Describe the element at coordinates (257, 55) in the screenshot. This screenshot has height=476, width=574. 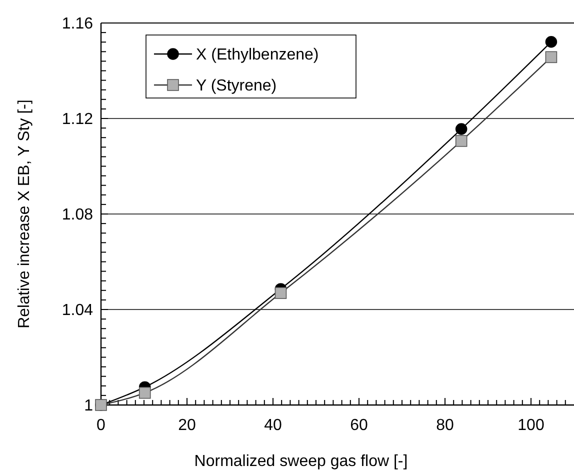
I see `legend-label: X (Ethylbenzene)` at that location.